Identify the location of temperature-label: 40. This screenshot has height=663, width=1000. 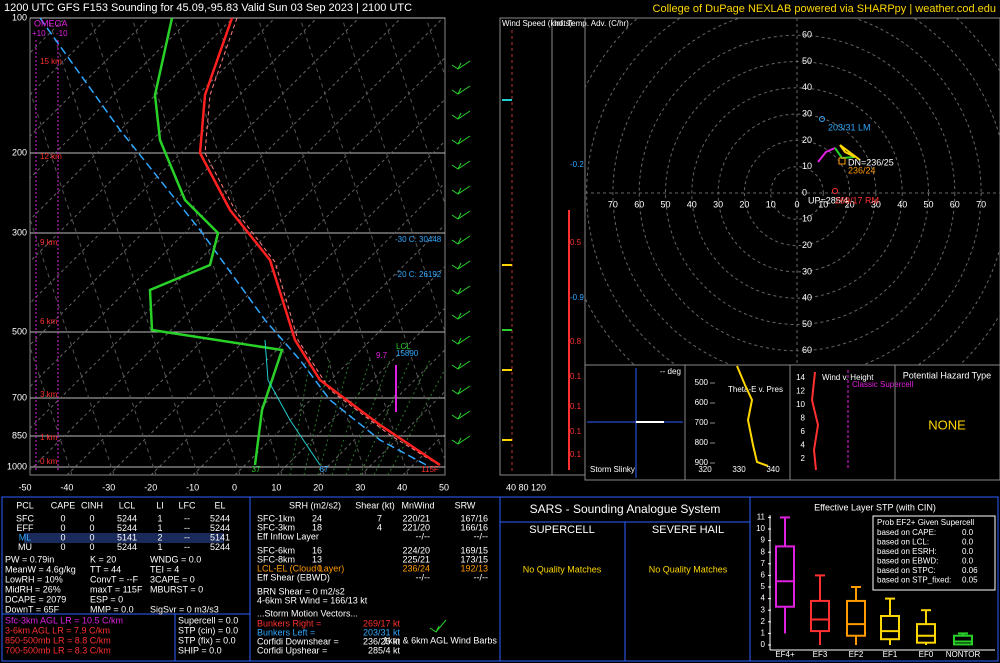
(402, 487).